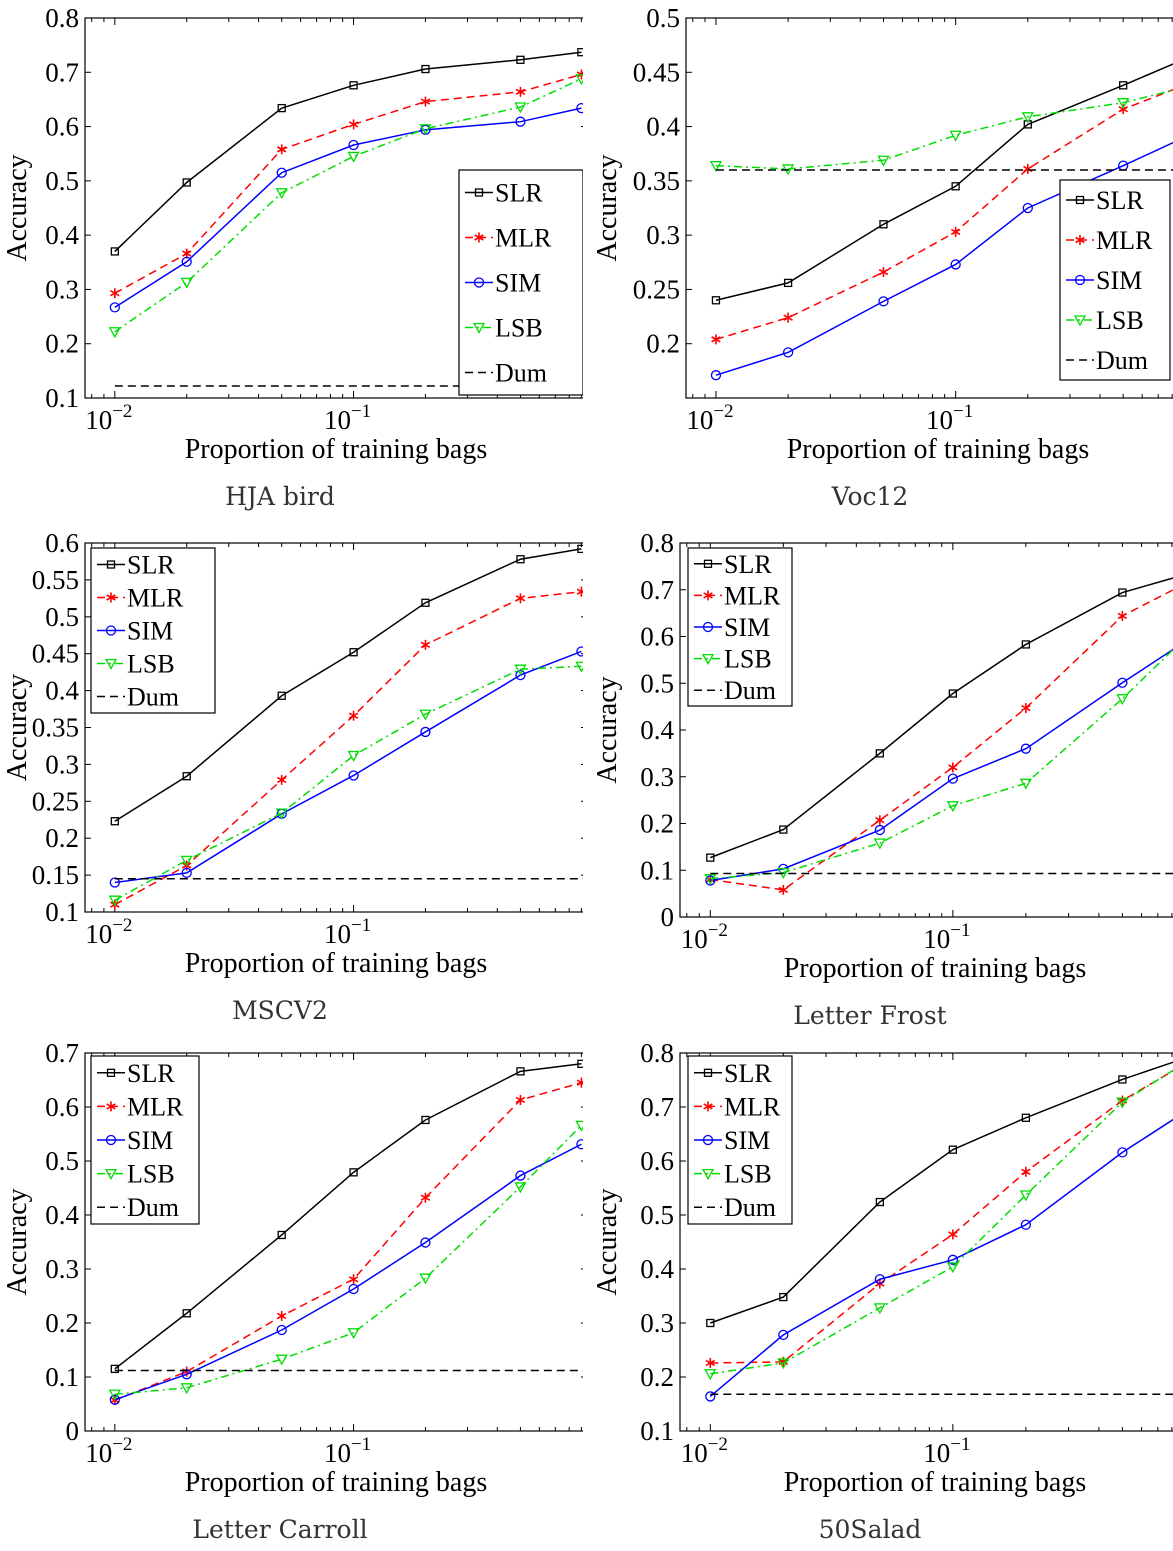 Image resolution: width=1173 pixels, height=1551 pixels. What do you see at coordinates (656, 72) in the screenshot?
I see `y-tick-label: 0.45` at bounding box center [656, 72].